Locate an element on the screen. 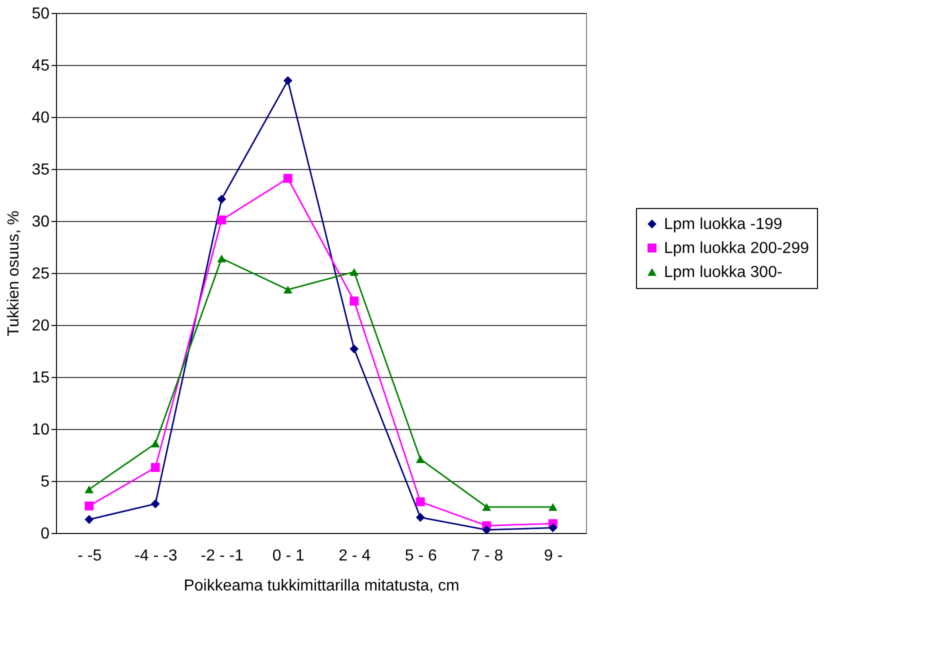  y-tick-label: 45 is located at coordinates (41, 66).